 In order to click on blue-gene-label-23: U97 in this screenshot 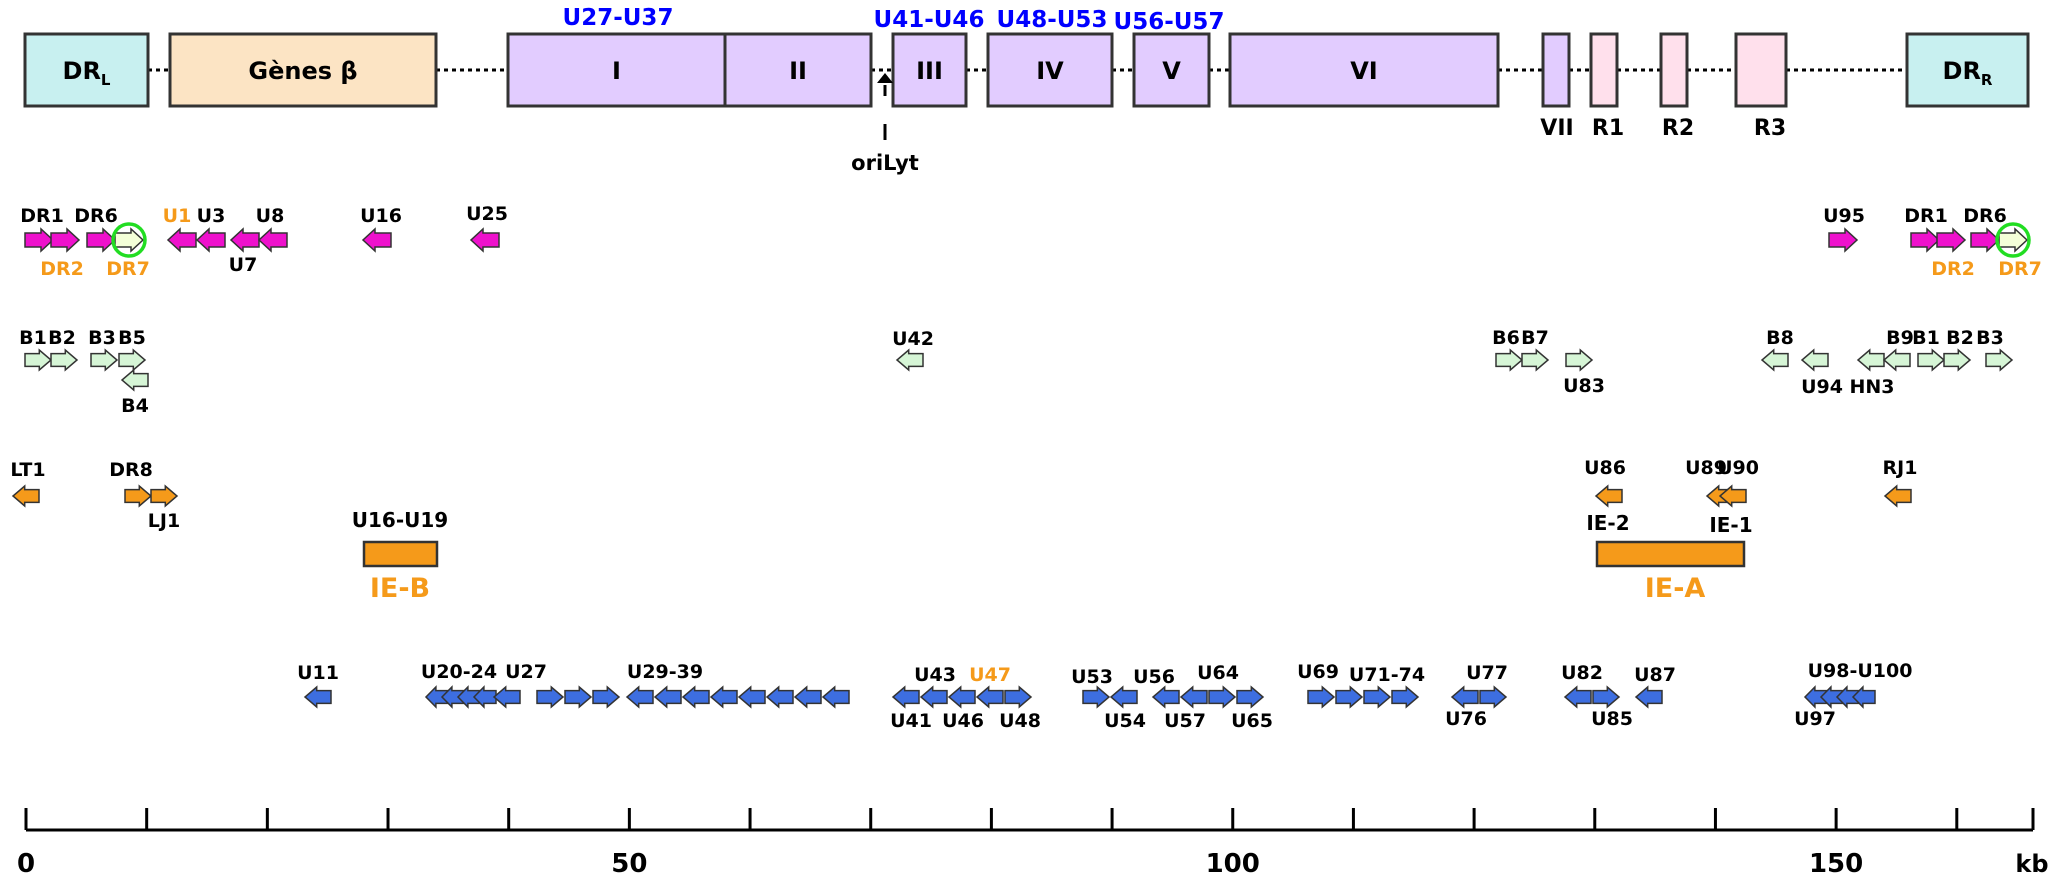, I will do `click(1815, 719)`.